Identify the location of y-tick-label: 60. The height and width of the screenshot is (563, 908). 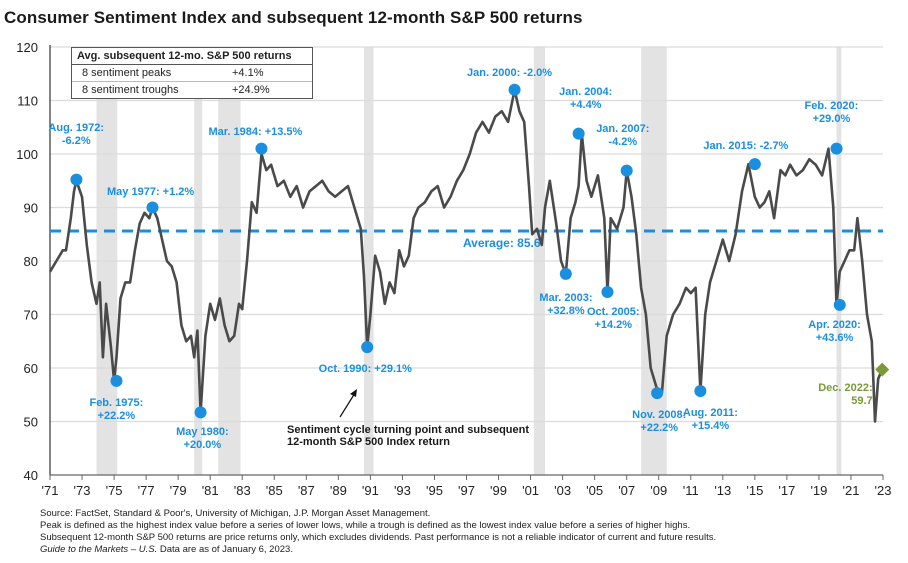
(31, 368).